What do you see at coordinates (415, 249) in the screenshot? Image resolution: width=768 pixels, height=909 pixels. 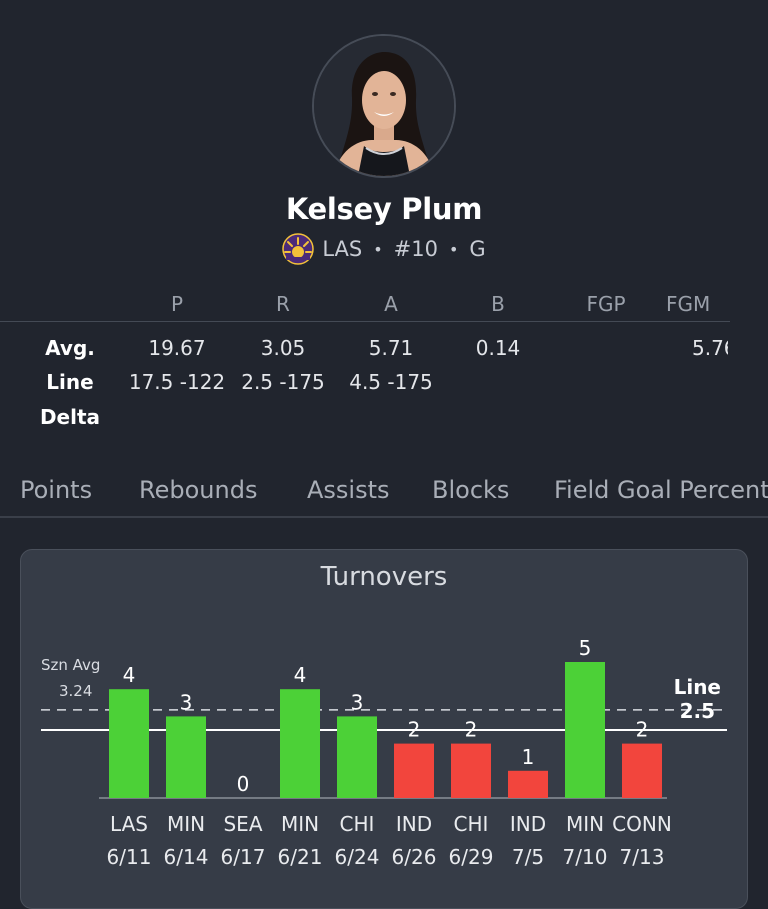 I see `jersey-number: #10` at bounding box center [415, 249].